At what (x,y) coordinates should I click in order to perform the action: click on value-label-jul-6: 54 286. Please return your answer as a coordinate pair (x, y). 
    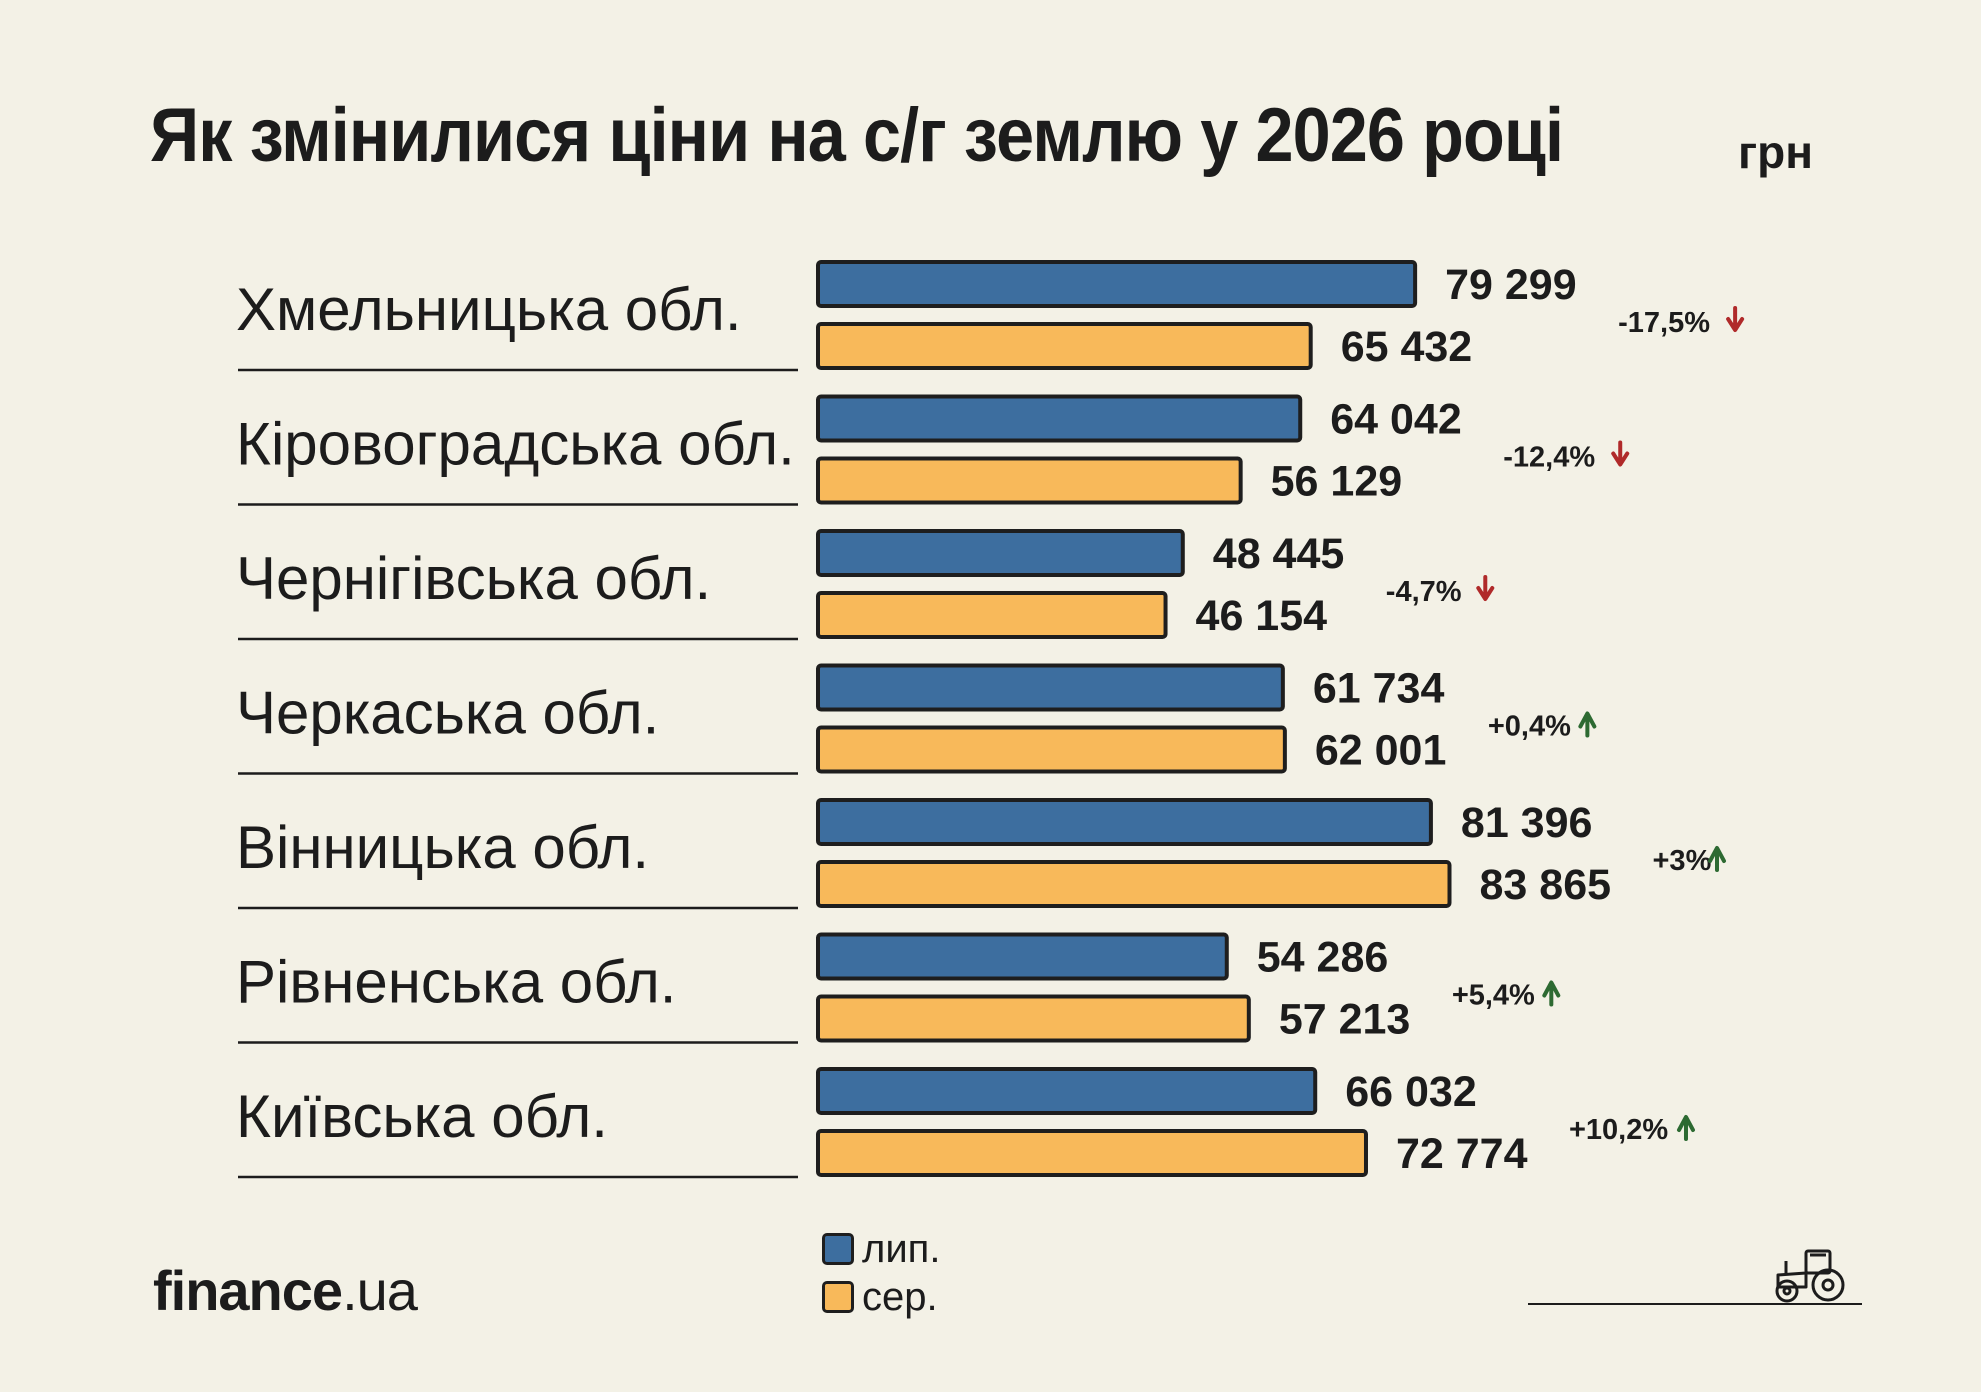
    Looking at the image, I should click on (1323, 958).